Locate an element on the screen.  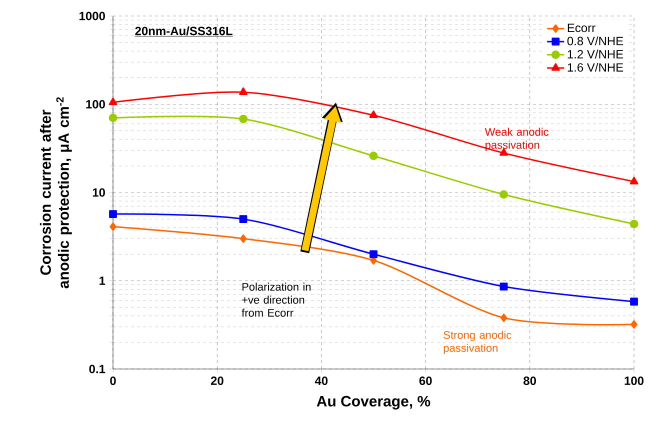
annotation: 20nm-Au/SS316L is located at coordinates (183, 31).